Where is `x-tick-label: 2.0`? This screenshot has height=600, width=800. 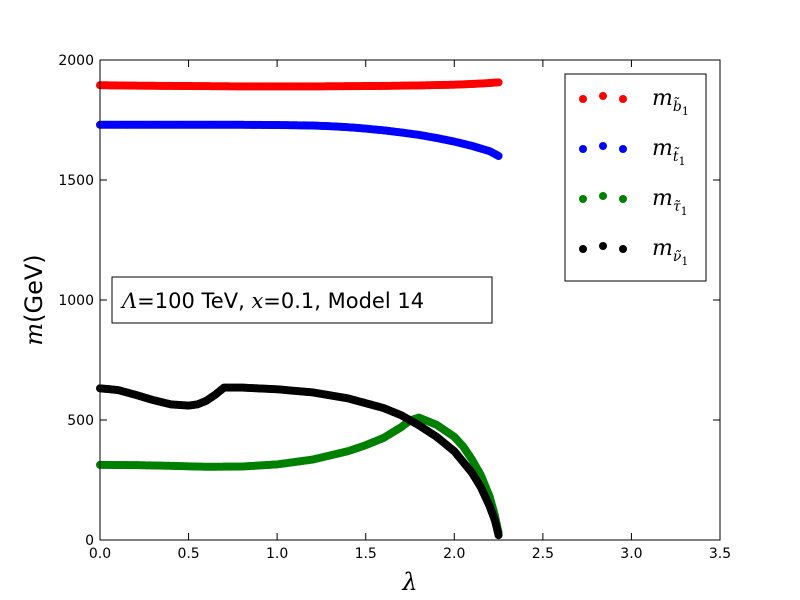
x-tick-label: 2.0 is located at coordinates (454, 554).